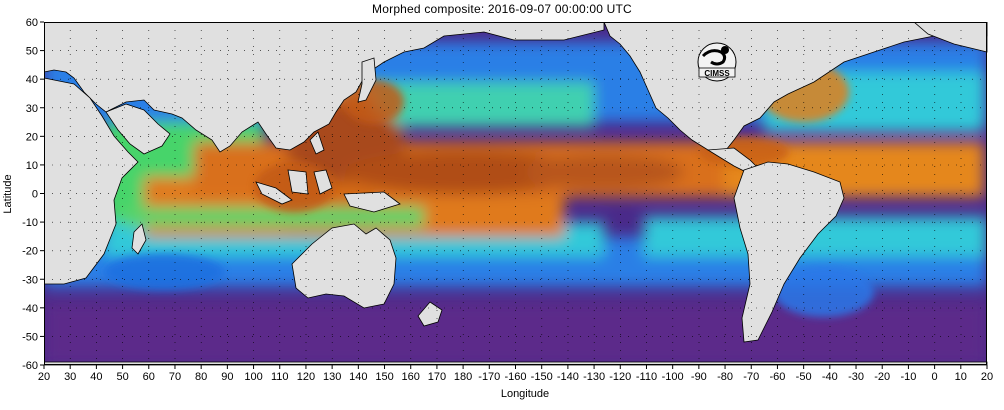 Image resolution: width=1004 pixels, height=410 pixels. I want to click on x-axis-label: Longitude, so click(525, 394).